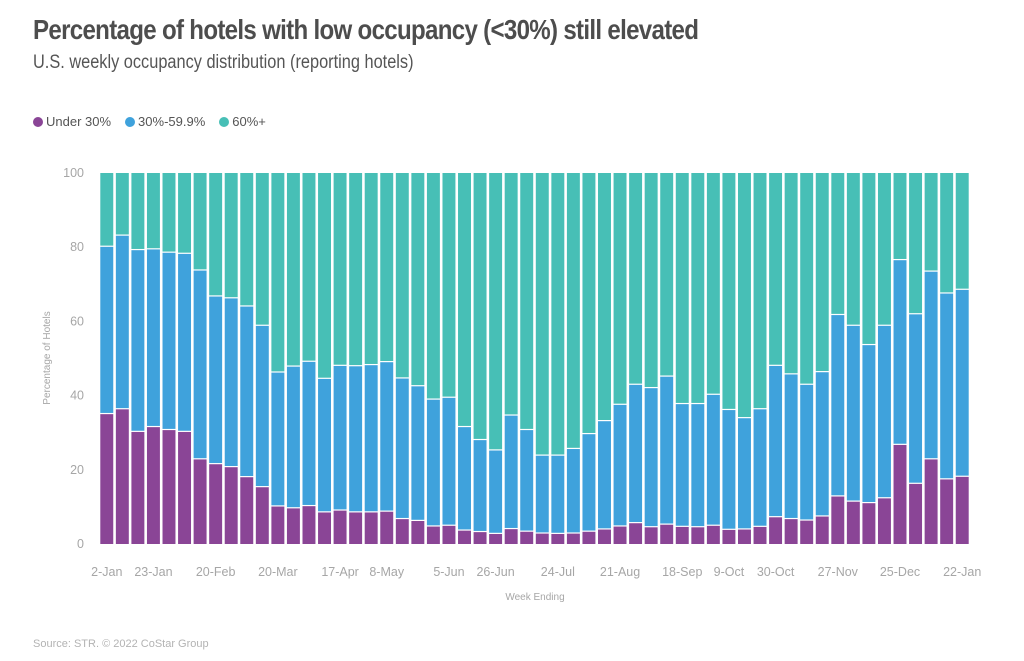 This screenshot has width=1024, height=661. What do you see at coordinates (77, 247) in the screenshot?
I see `y-tick-label: 80` at bounding box center [77, 247].